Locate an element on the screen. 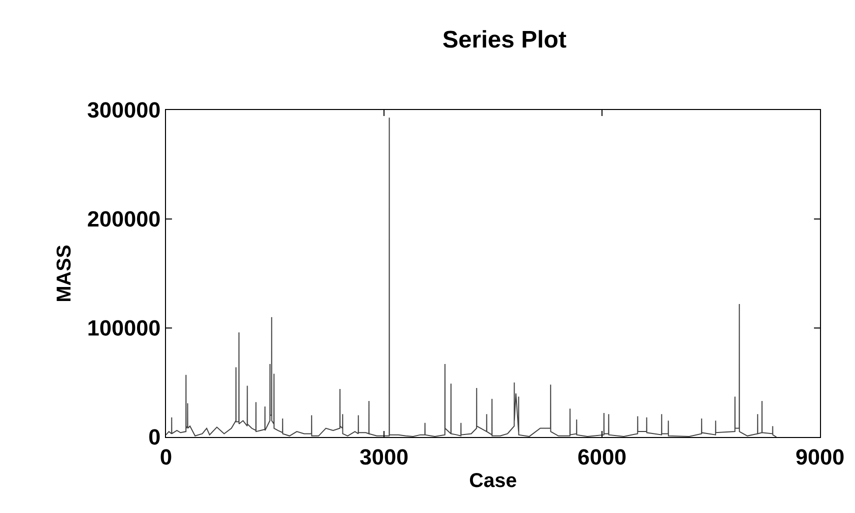 The width and height of the screenshot is (855, 513). x-tick-label: 6000 is located at coordinates (602, 457).